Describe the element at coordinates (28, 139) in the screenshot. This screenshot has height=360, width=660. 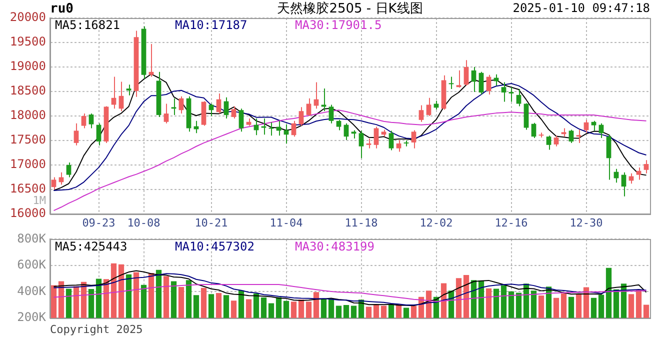
I see `y-tick-label: 17500` at that location.